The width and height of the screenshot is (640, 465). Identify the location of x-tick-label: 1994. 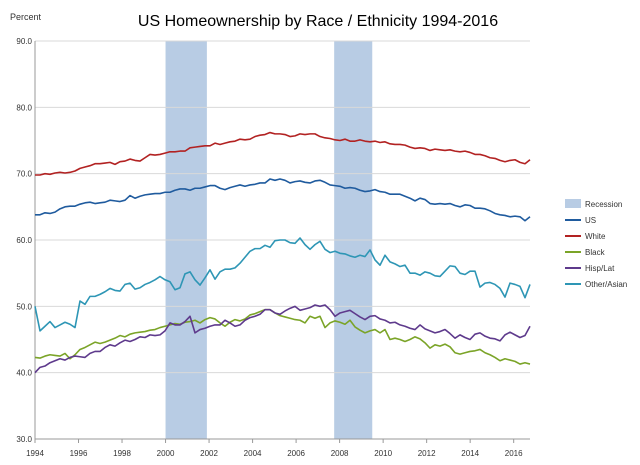
(35, 453).